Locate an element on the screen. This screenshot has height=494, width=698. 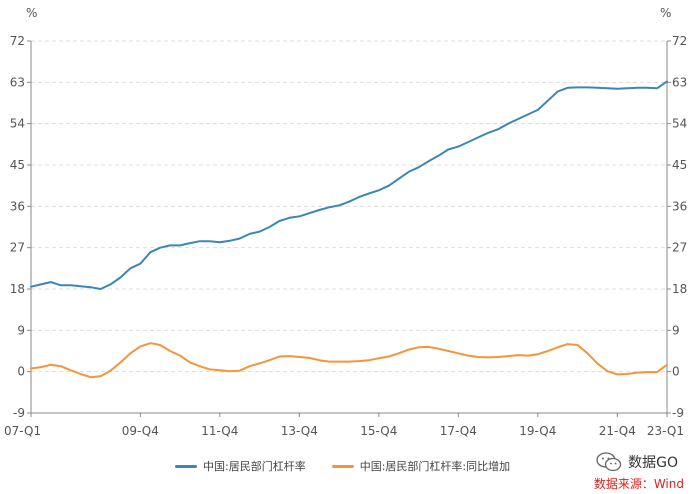
y-tick-label-right--9: -9 is located at coordinates (678, 413).